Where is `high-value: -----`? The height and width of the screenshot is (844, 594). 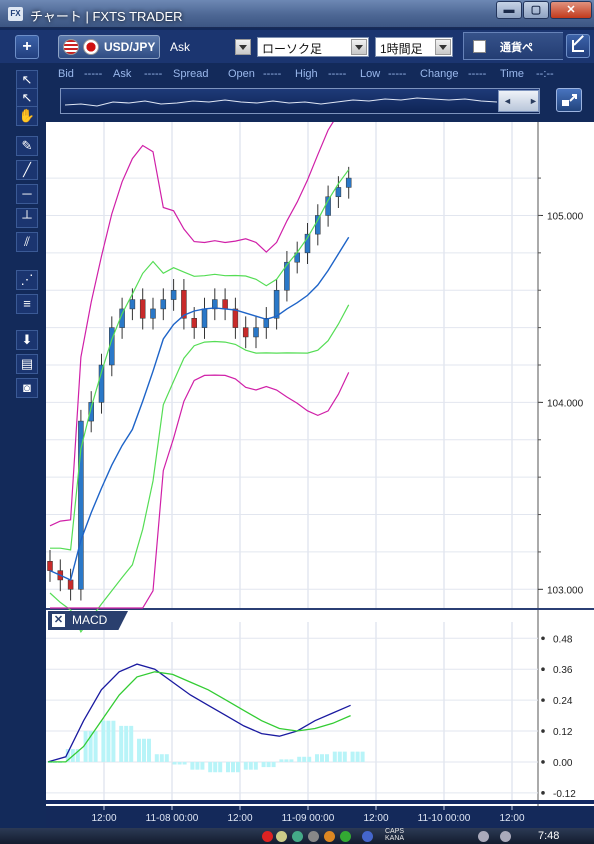 high-value: ----- is located at coordinates (337, 74).